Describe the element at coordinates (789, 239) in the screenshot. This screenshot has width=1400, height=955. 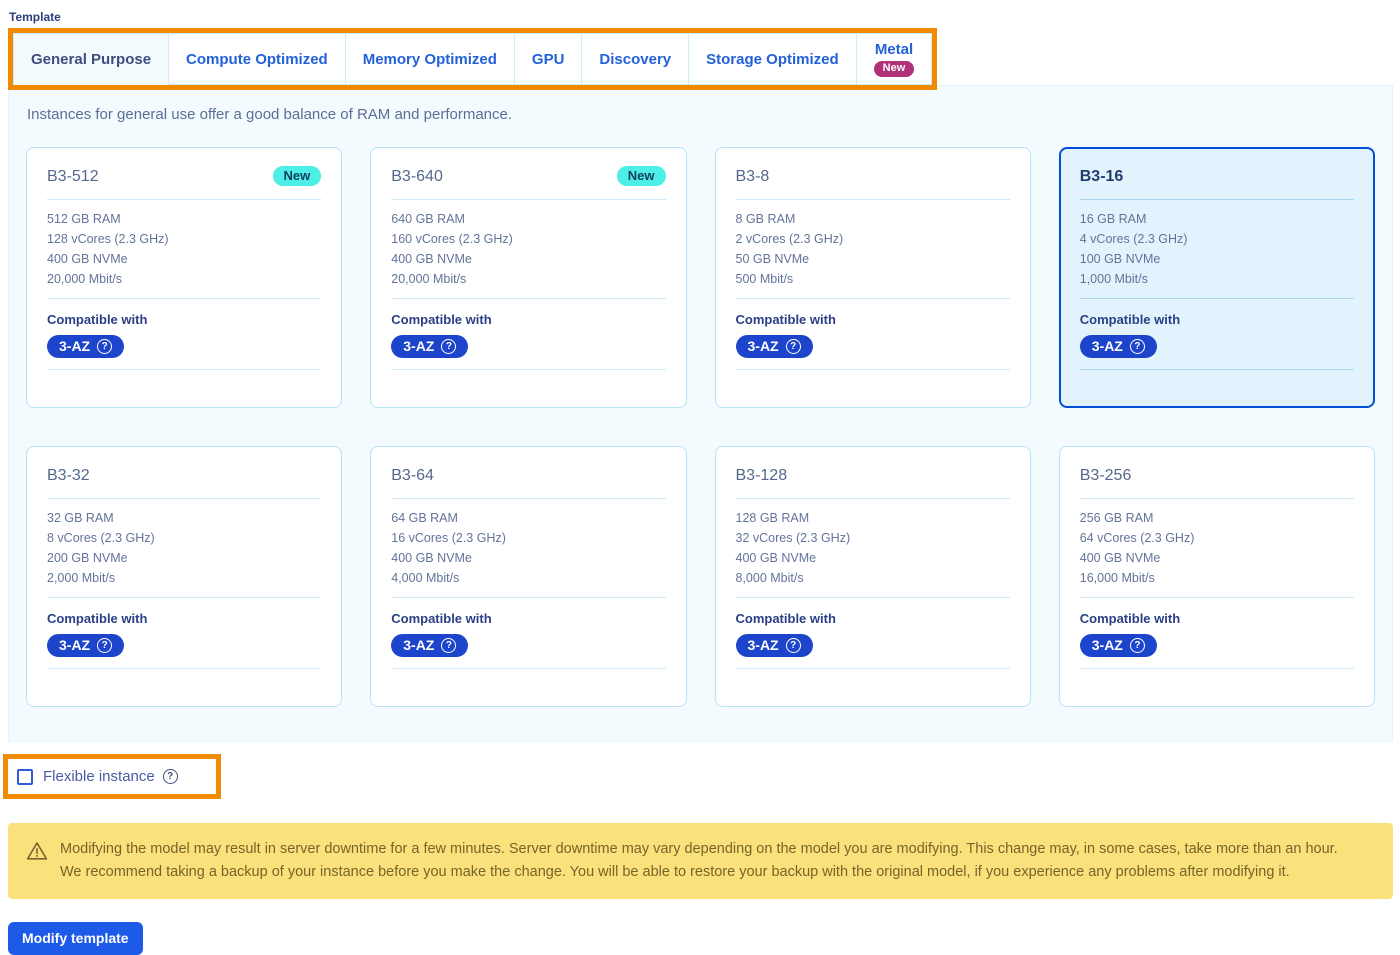
I see `spec-line: 2 vCores (2.3 GHz)` at that location.